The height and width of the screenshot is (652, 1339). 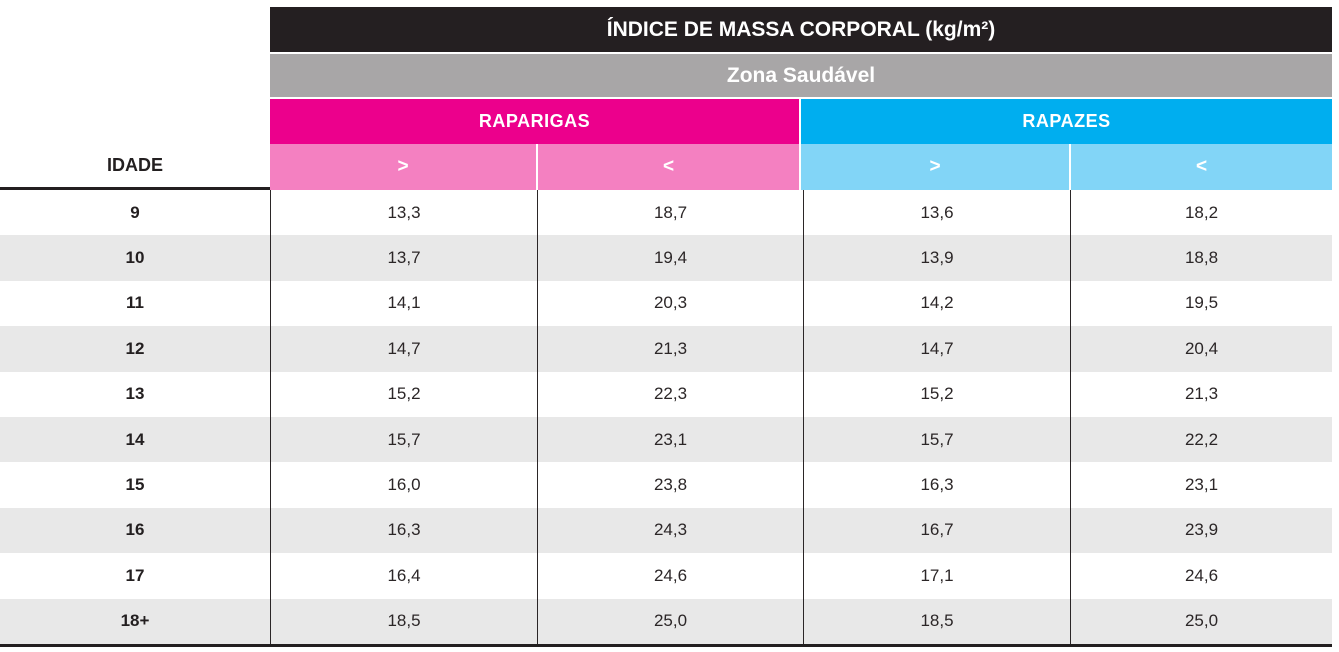 What do you see at coordinates (1201, 303) in the screenshot?
I see `boys-max-cell: 19,5` at bounding box center [1201, 303].